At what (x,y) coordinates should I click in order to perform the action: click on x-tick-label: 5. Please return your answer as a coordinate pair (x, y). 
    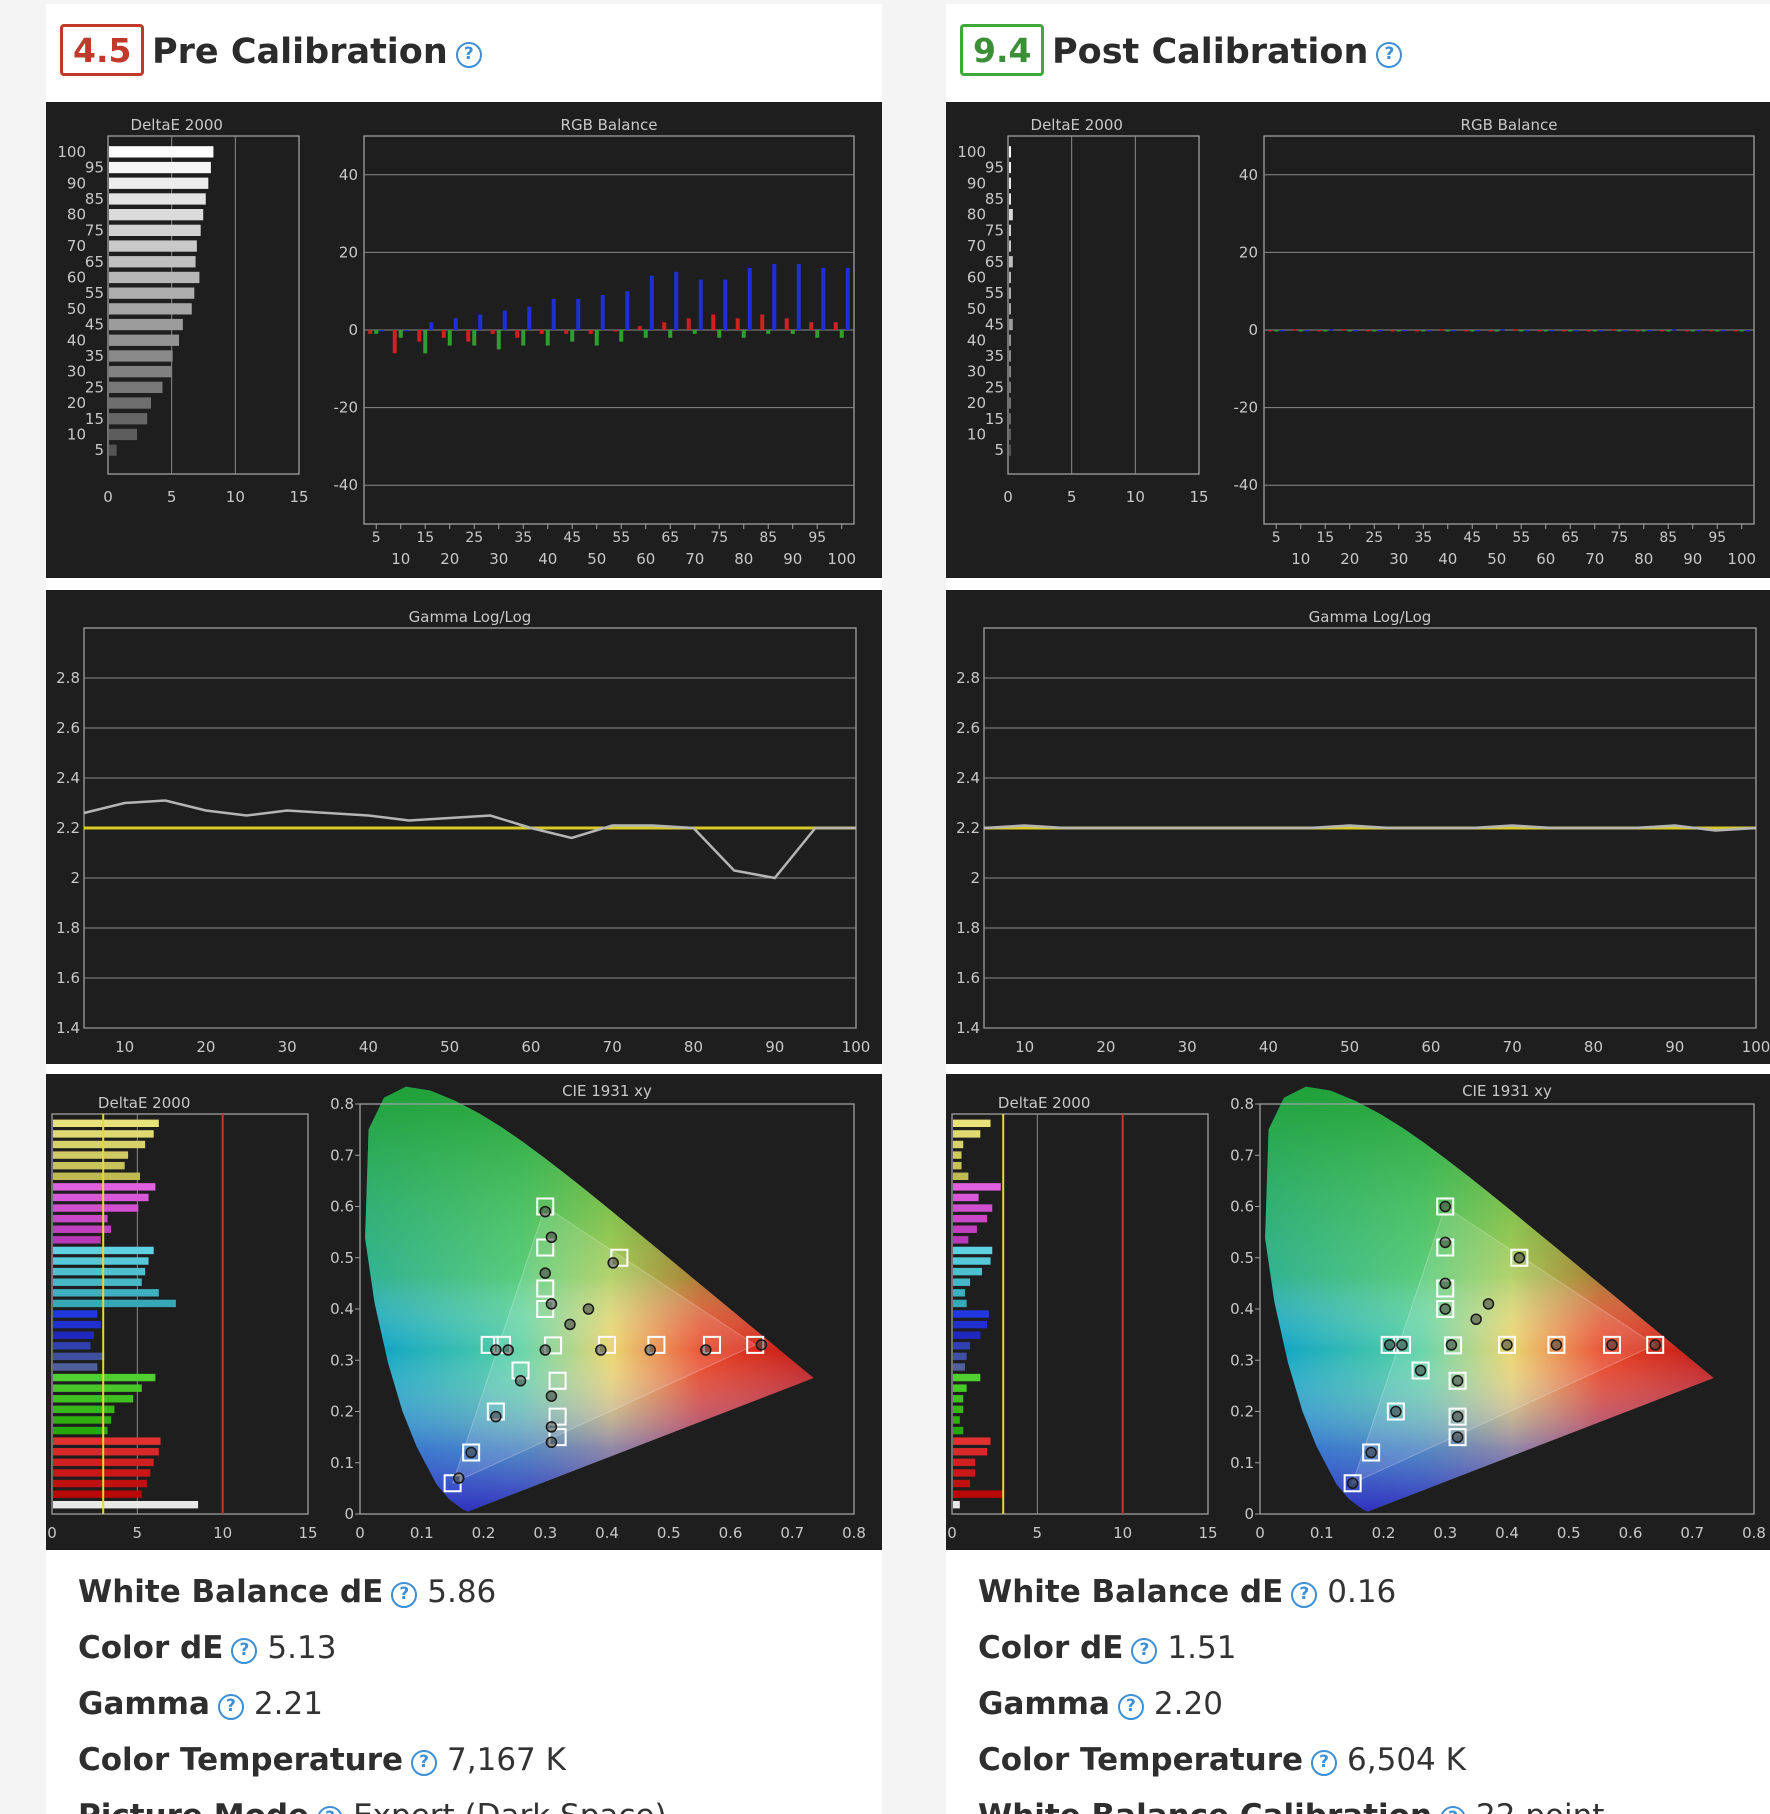
    Looking at the image, I should click on (376, 538).